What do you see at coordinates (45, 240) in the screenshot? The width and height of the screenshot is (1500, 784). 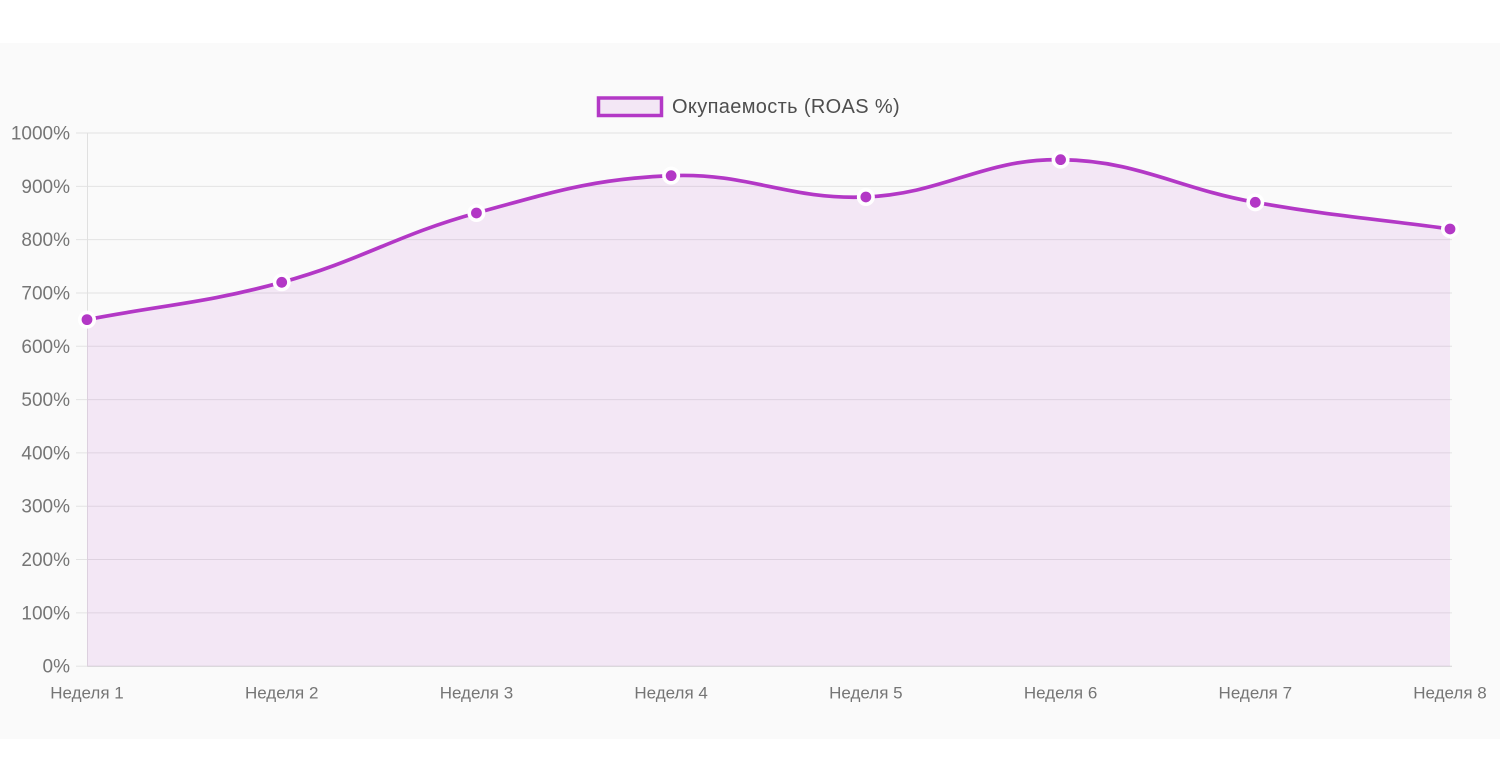 I see `svg-text: 800%` at bounding box center [45, 240].